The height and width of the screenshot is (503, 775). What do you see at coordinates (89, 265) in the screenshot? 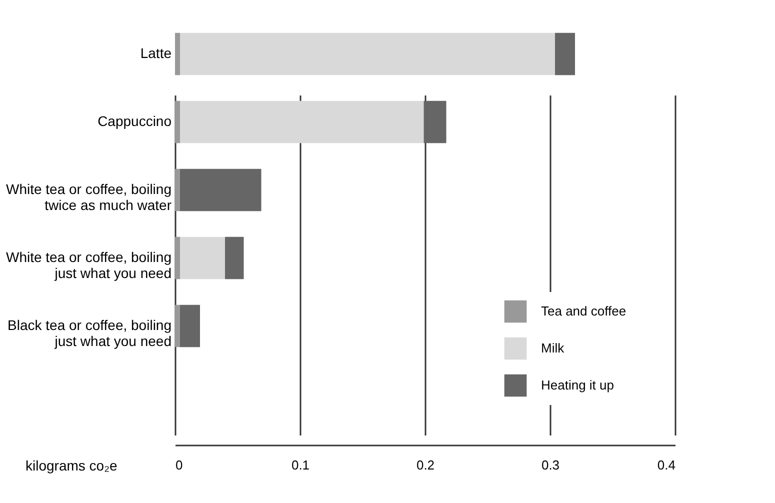
I see `y-tick-label: White tea or coffee, boiling just what you need` at bounding box center [89, 265].